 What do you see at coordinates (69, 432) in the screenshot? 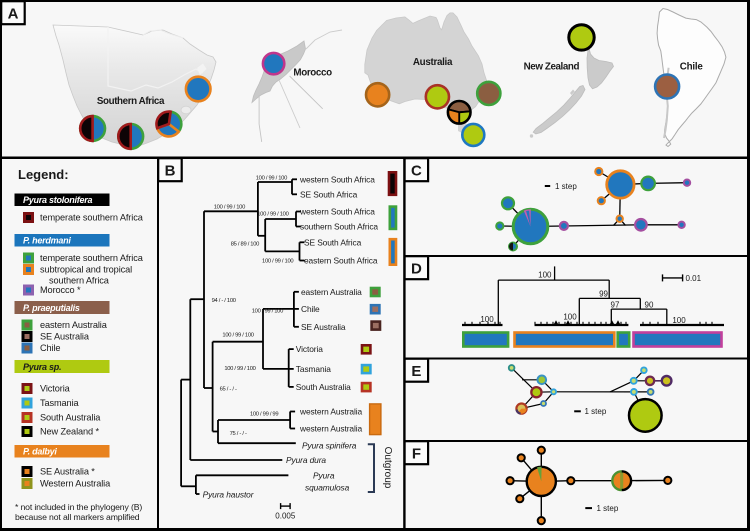
I see `svg-text: New Zealand *` at bounding box center [69, 432].